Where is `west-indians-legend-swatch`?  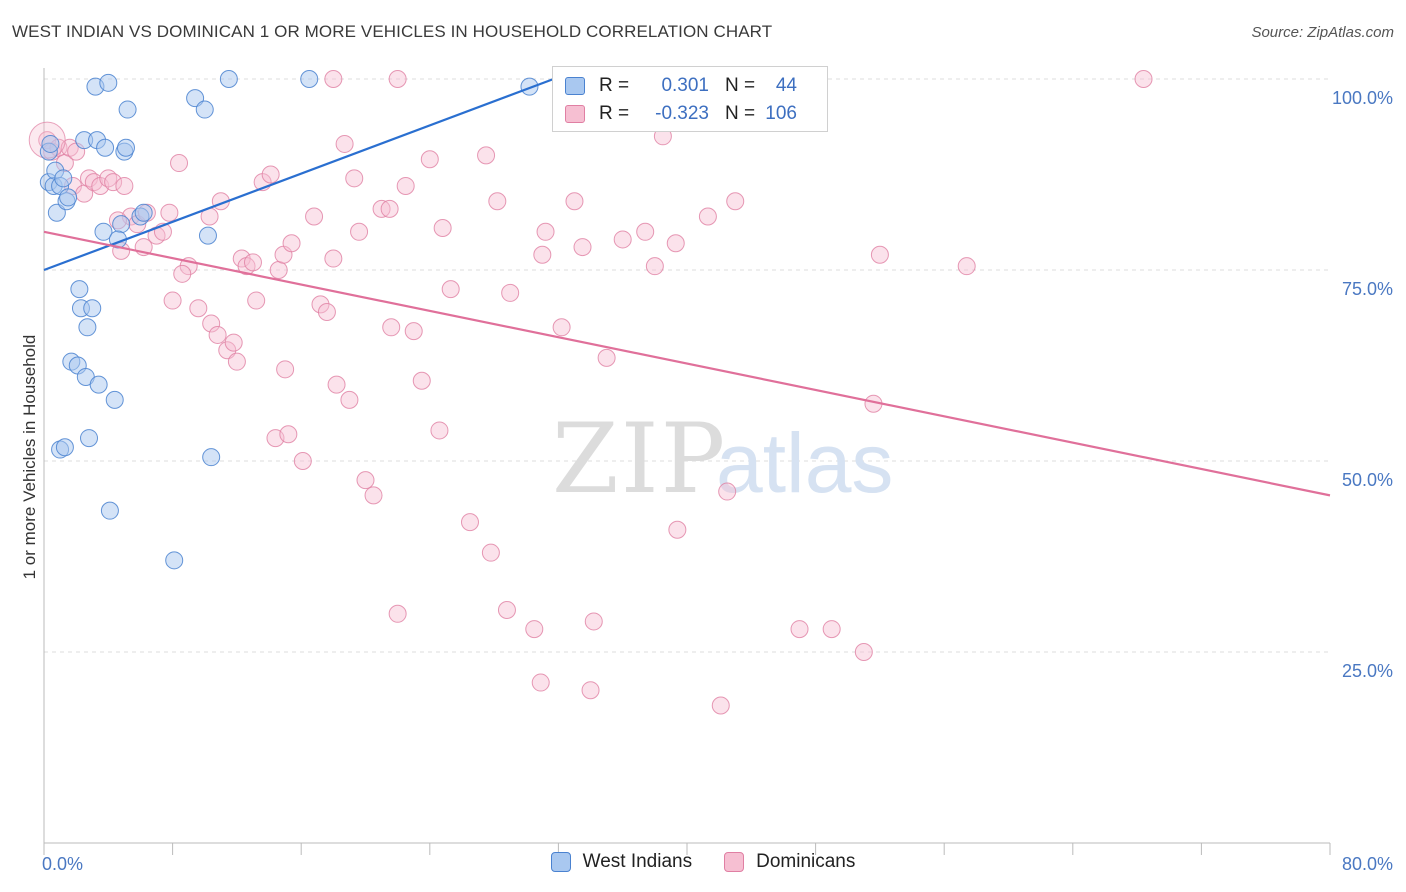 west-indians-legend-swatch is located at coordinates (560, 862).